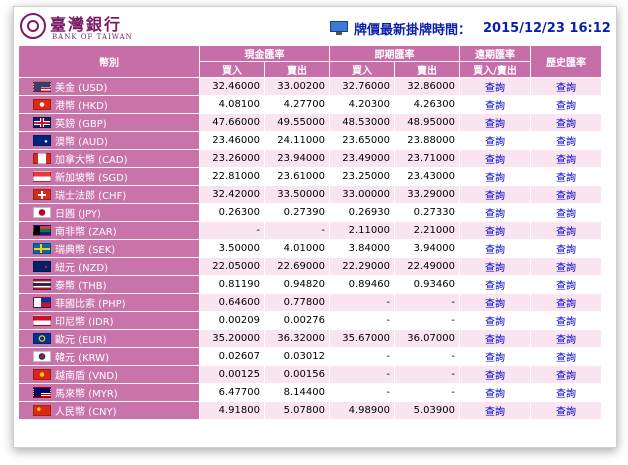 The image size is (628, 465). What do you see at coordinates (297, 86) in the screenshot?
I see `cash-sell-cell: 33.00200` at bounding box center [297, 86].